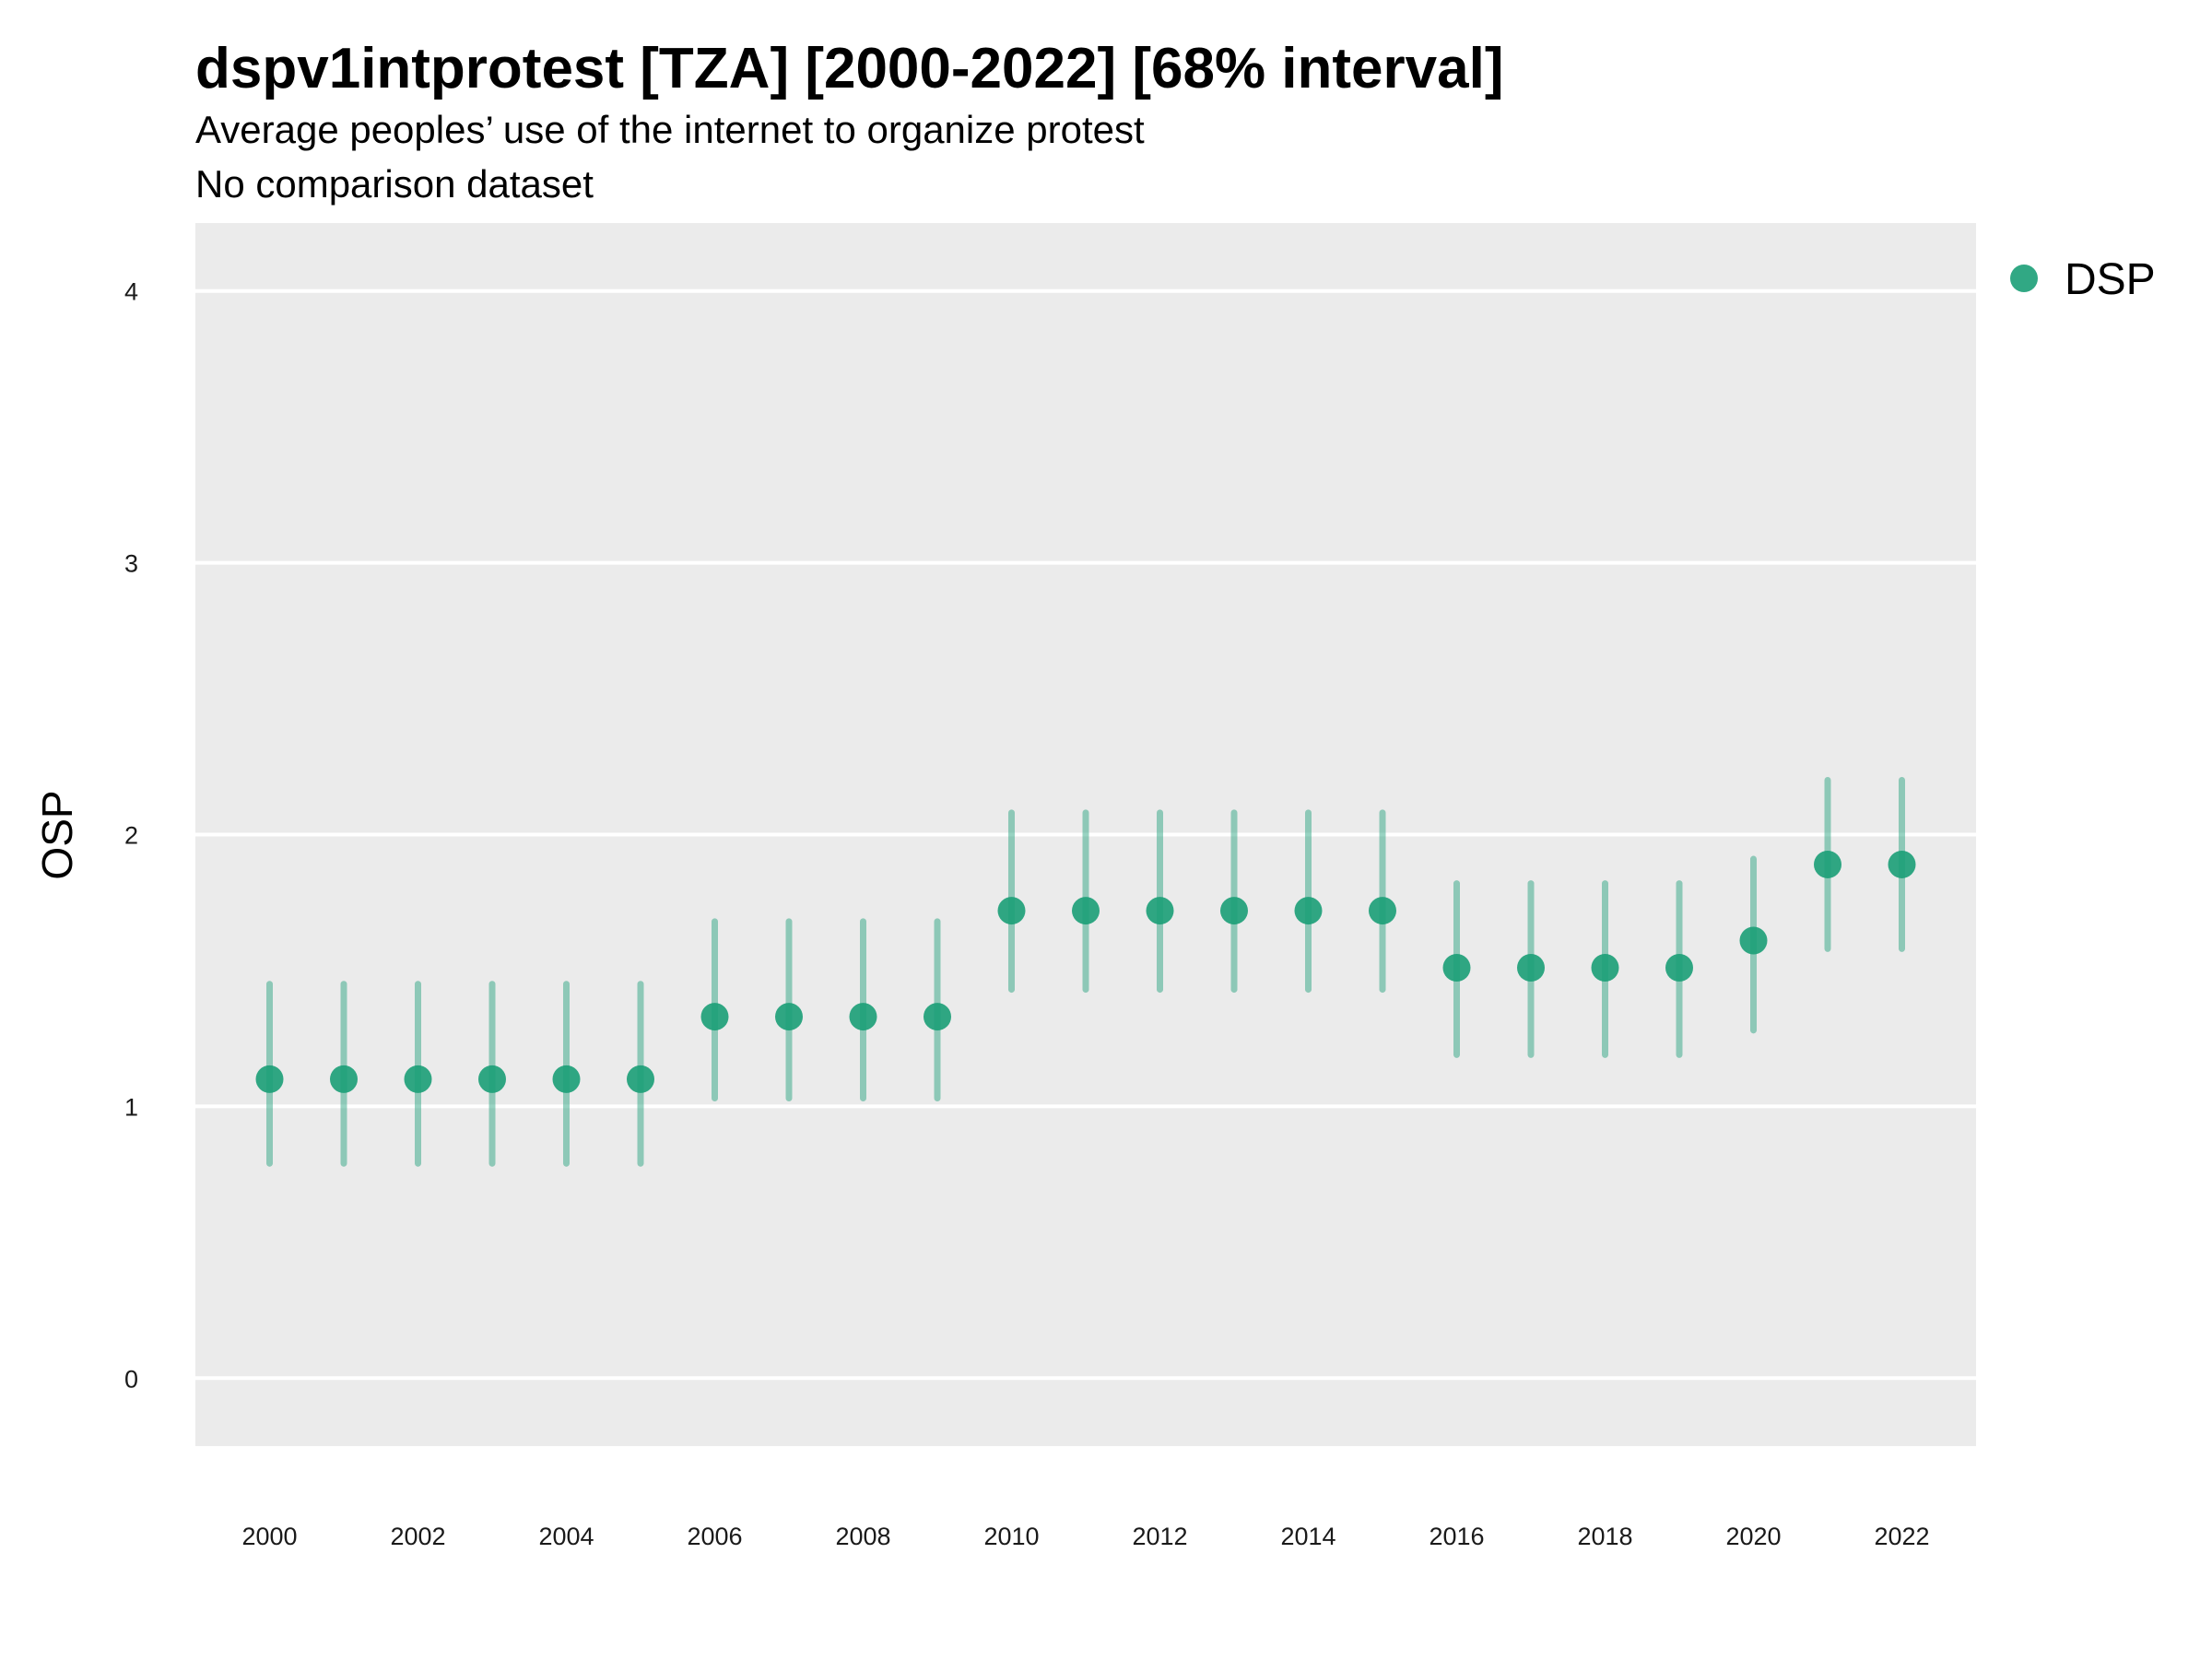 Image resolution: width=2212 pixels, height=1659 pixels. I want to click on x-tick-label: 2008, so click(862, 1536).